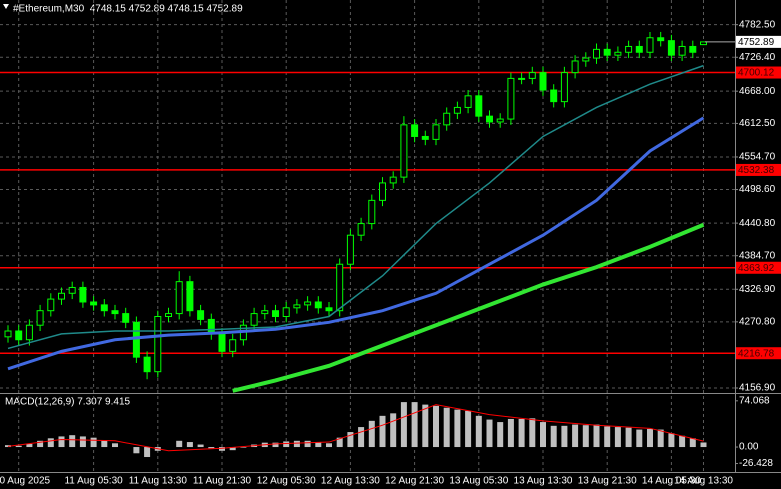  I want to click on x-tick-label: 10 Aug 2025, so click(25, 481).